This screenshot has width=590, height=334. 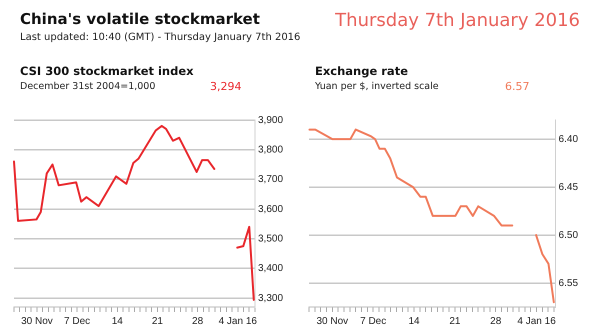 What do you see at coordinates (271, 209) in the screenshot?
I see `y-tick-label: 3,600` at bounding box center [271, 209].